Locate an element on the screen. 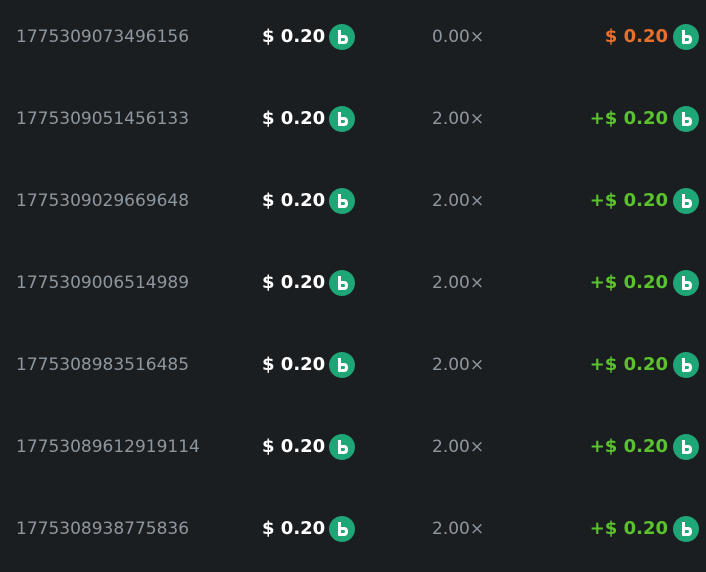 Image resolution: width=706 pixels, height=572 pixels. bet-row: 1775309051456133 $ 0.20 2.00× +$ 0.20 is located at coordinates (353, 119).